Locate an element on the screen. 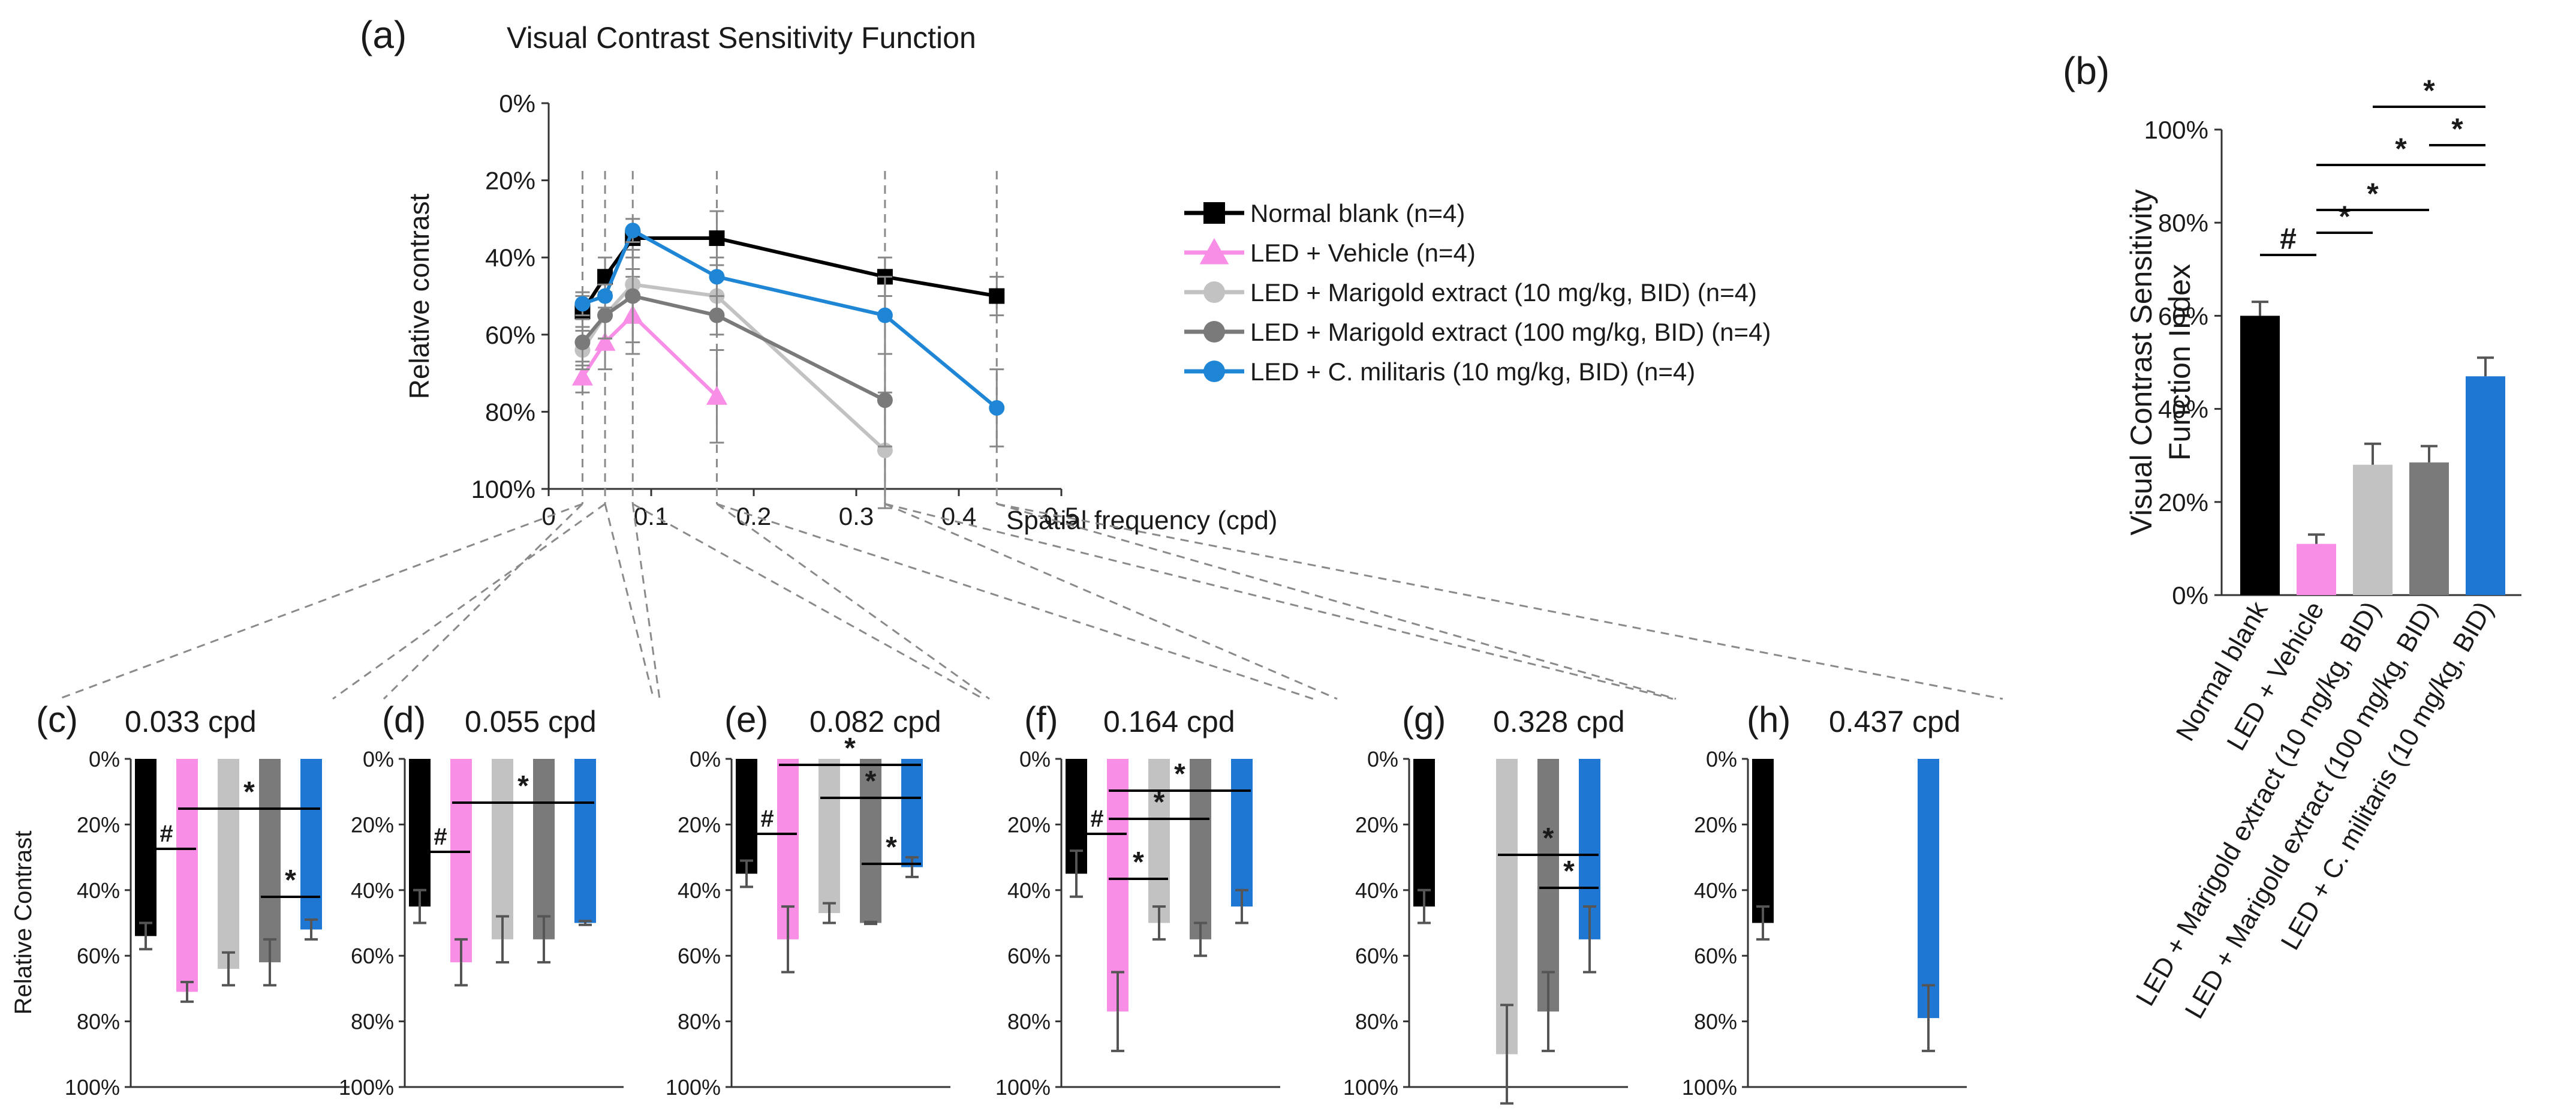 The image size is (2576, 1111). panel-a-ylabel: Relative contrast is located at coordinates (419, 296).